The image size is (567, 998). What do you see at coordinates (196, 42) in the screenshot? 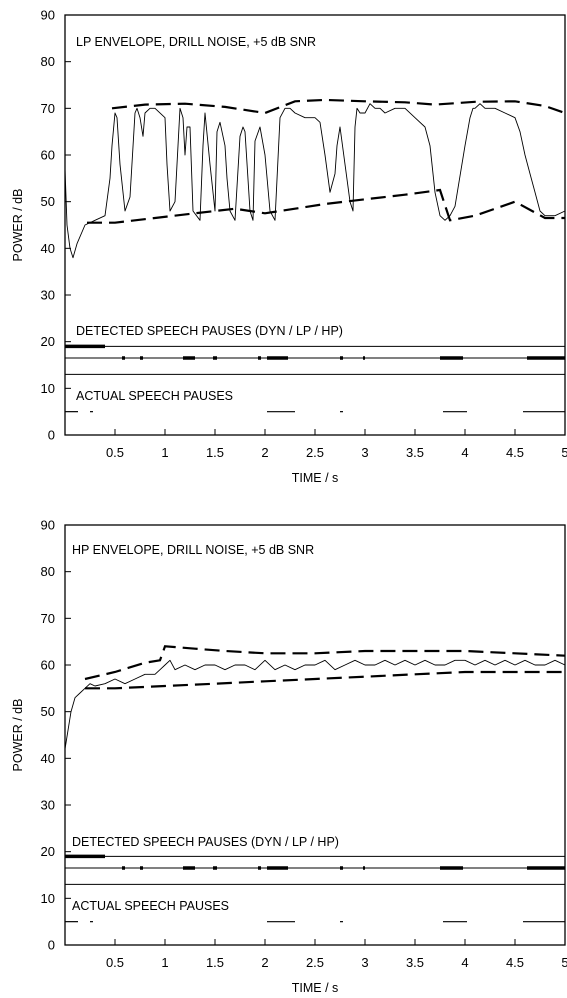
I see `envelope-title: LP ENVELOPE, DRILL NOISE, +5 dB SNR` at bounding box center [196, 42].